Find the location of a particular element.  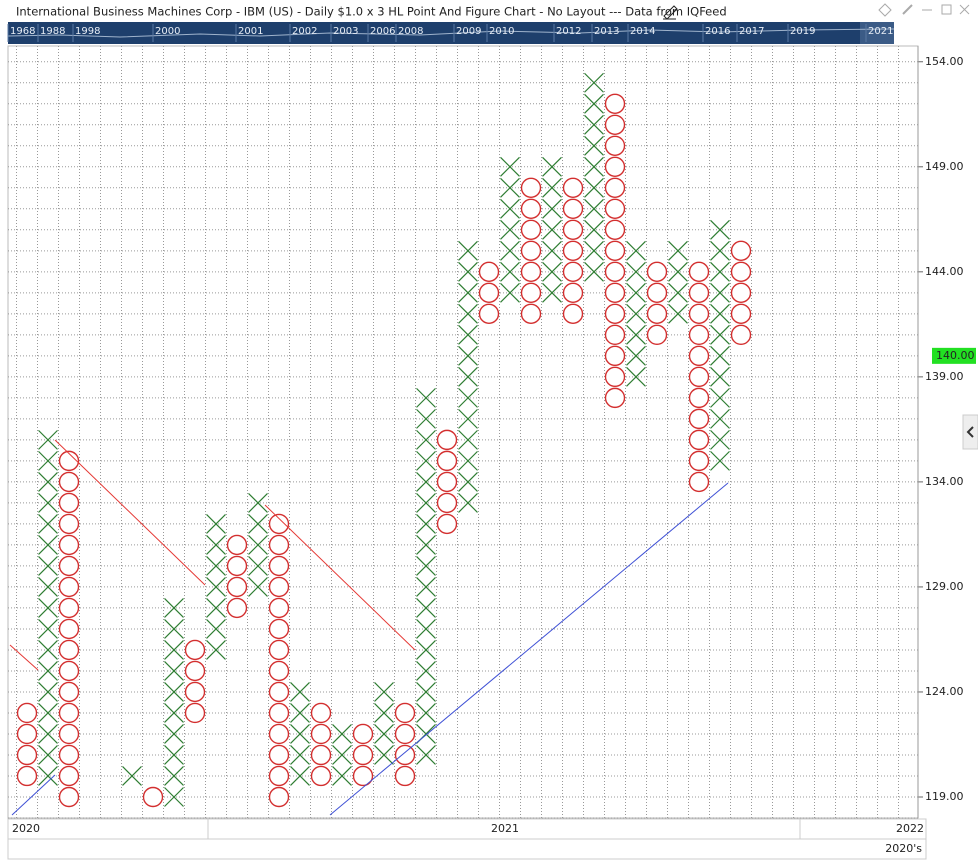

overview-year: 2012 is located at coordinates (568, 31).